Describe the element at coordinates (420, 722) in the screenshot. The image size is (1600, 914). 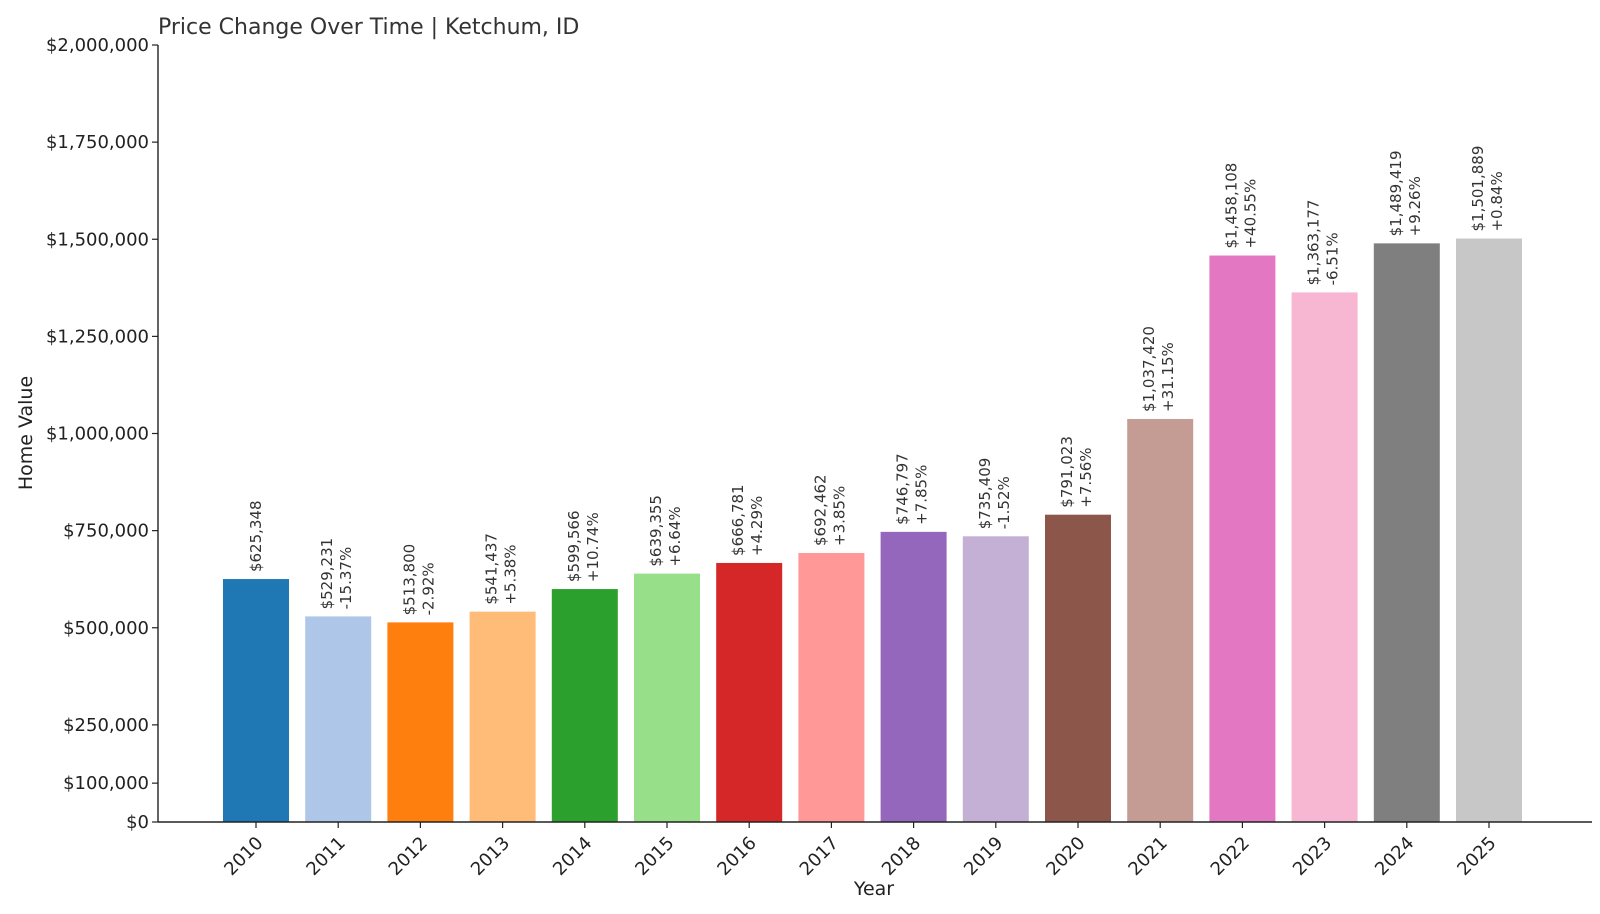
I see `bar-2012` at that location.